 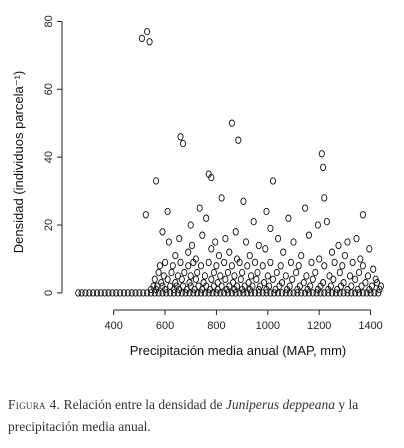 I want to click on x-axis-title: Precipitación media anual (MAP, mm), so click(x=238, y=350).